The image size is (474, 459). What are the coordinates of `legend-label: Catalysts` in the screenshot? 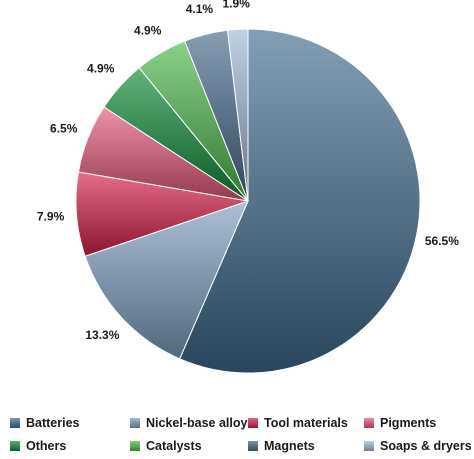 It's located at (174, 446).